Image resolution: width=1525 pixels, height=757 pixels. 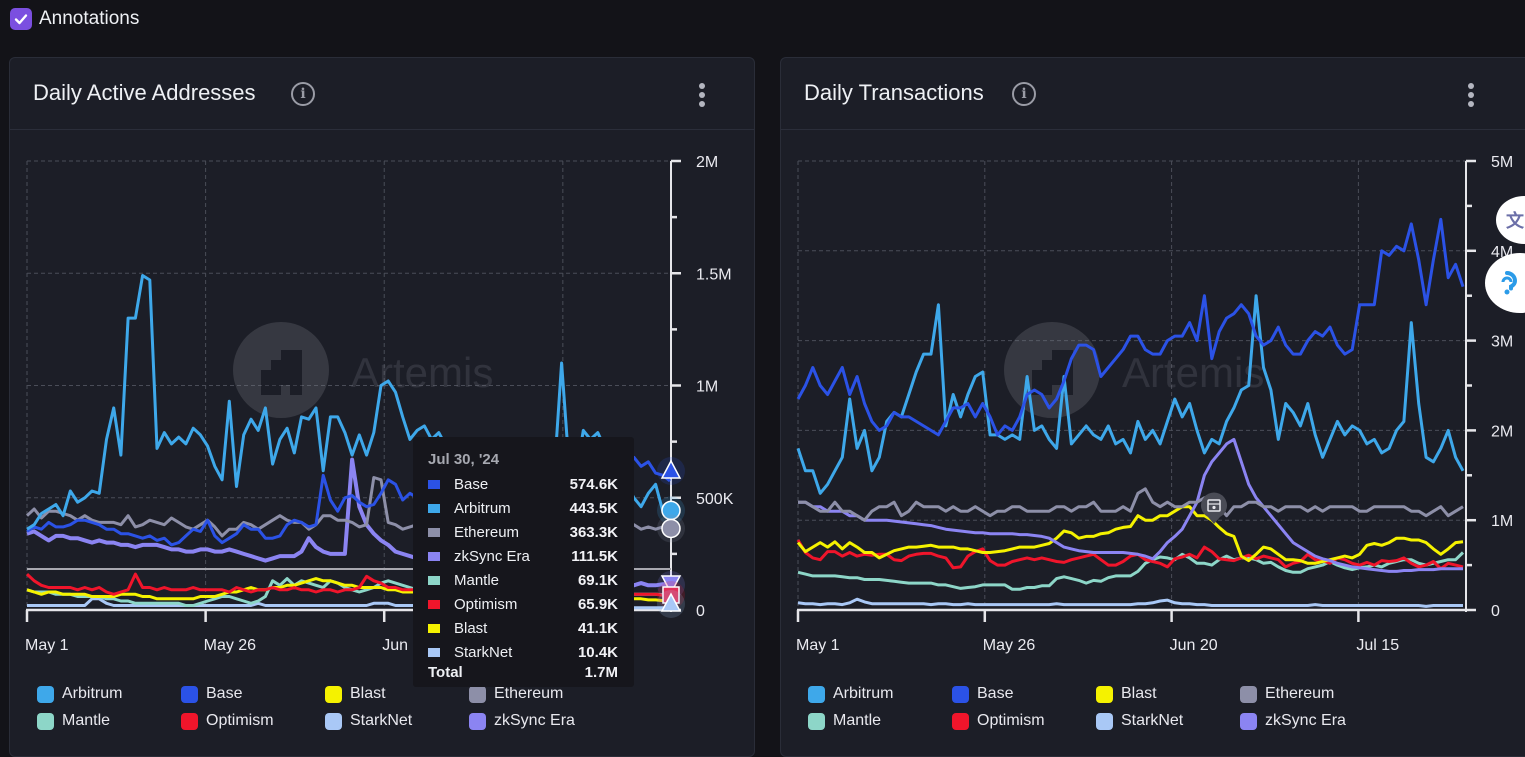 What do you see at coordinates (1130, 327) in the screenshot?
I see `series-line-base` at bounding box center [1130, 327].